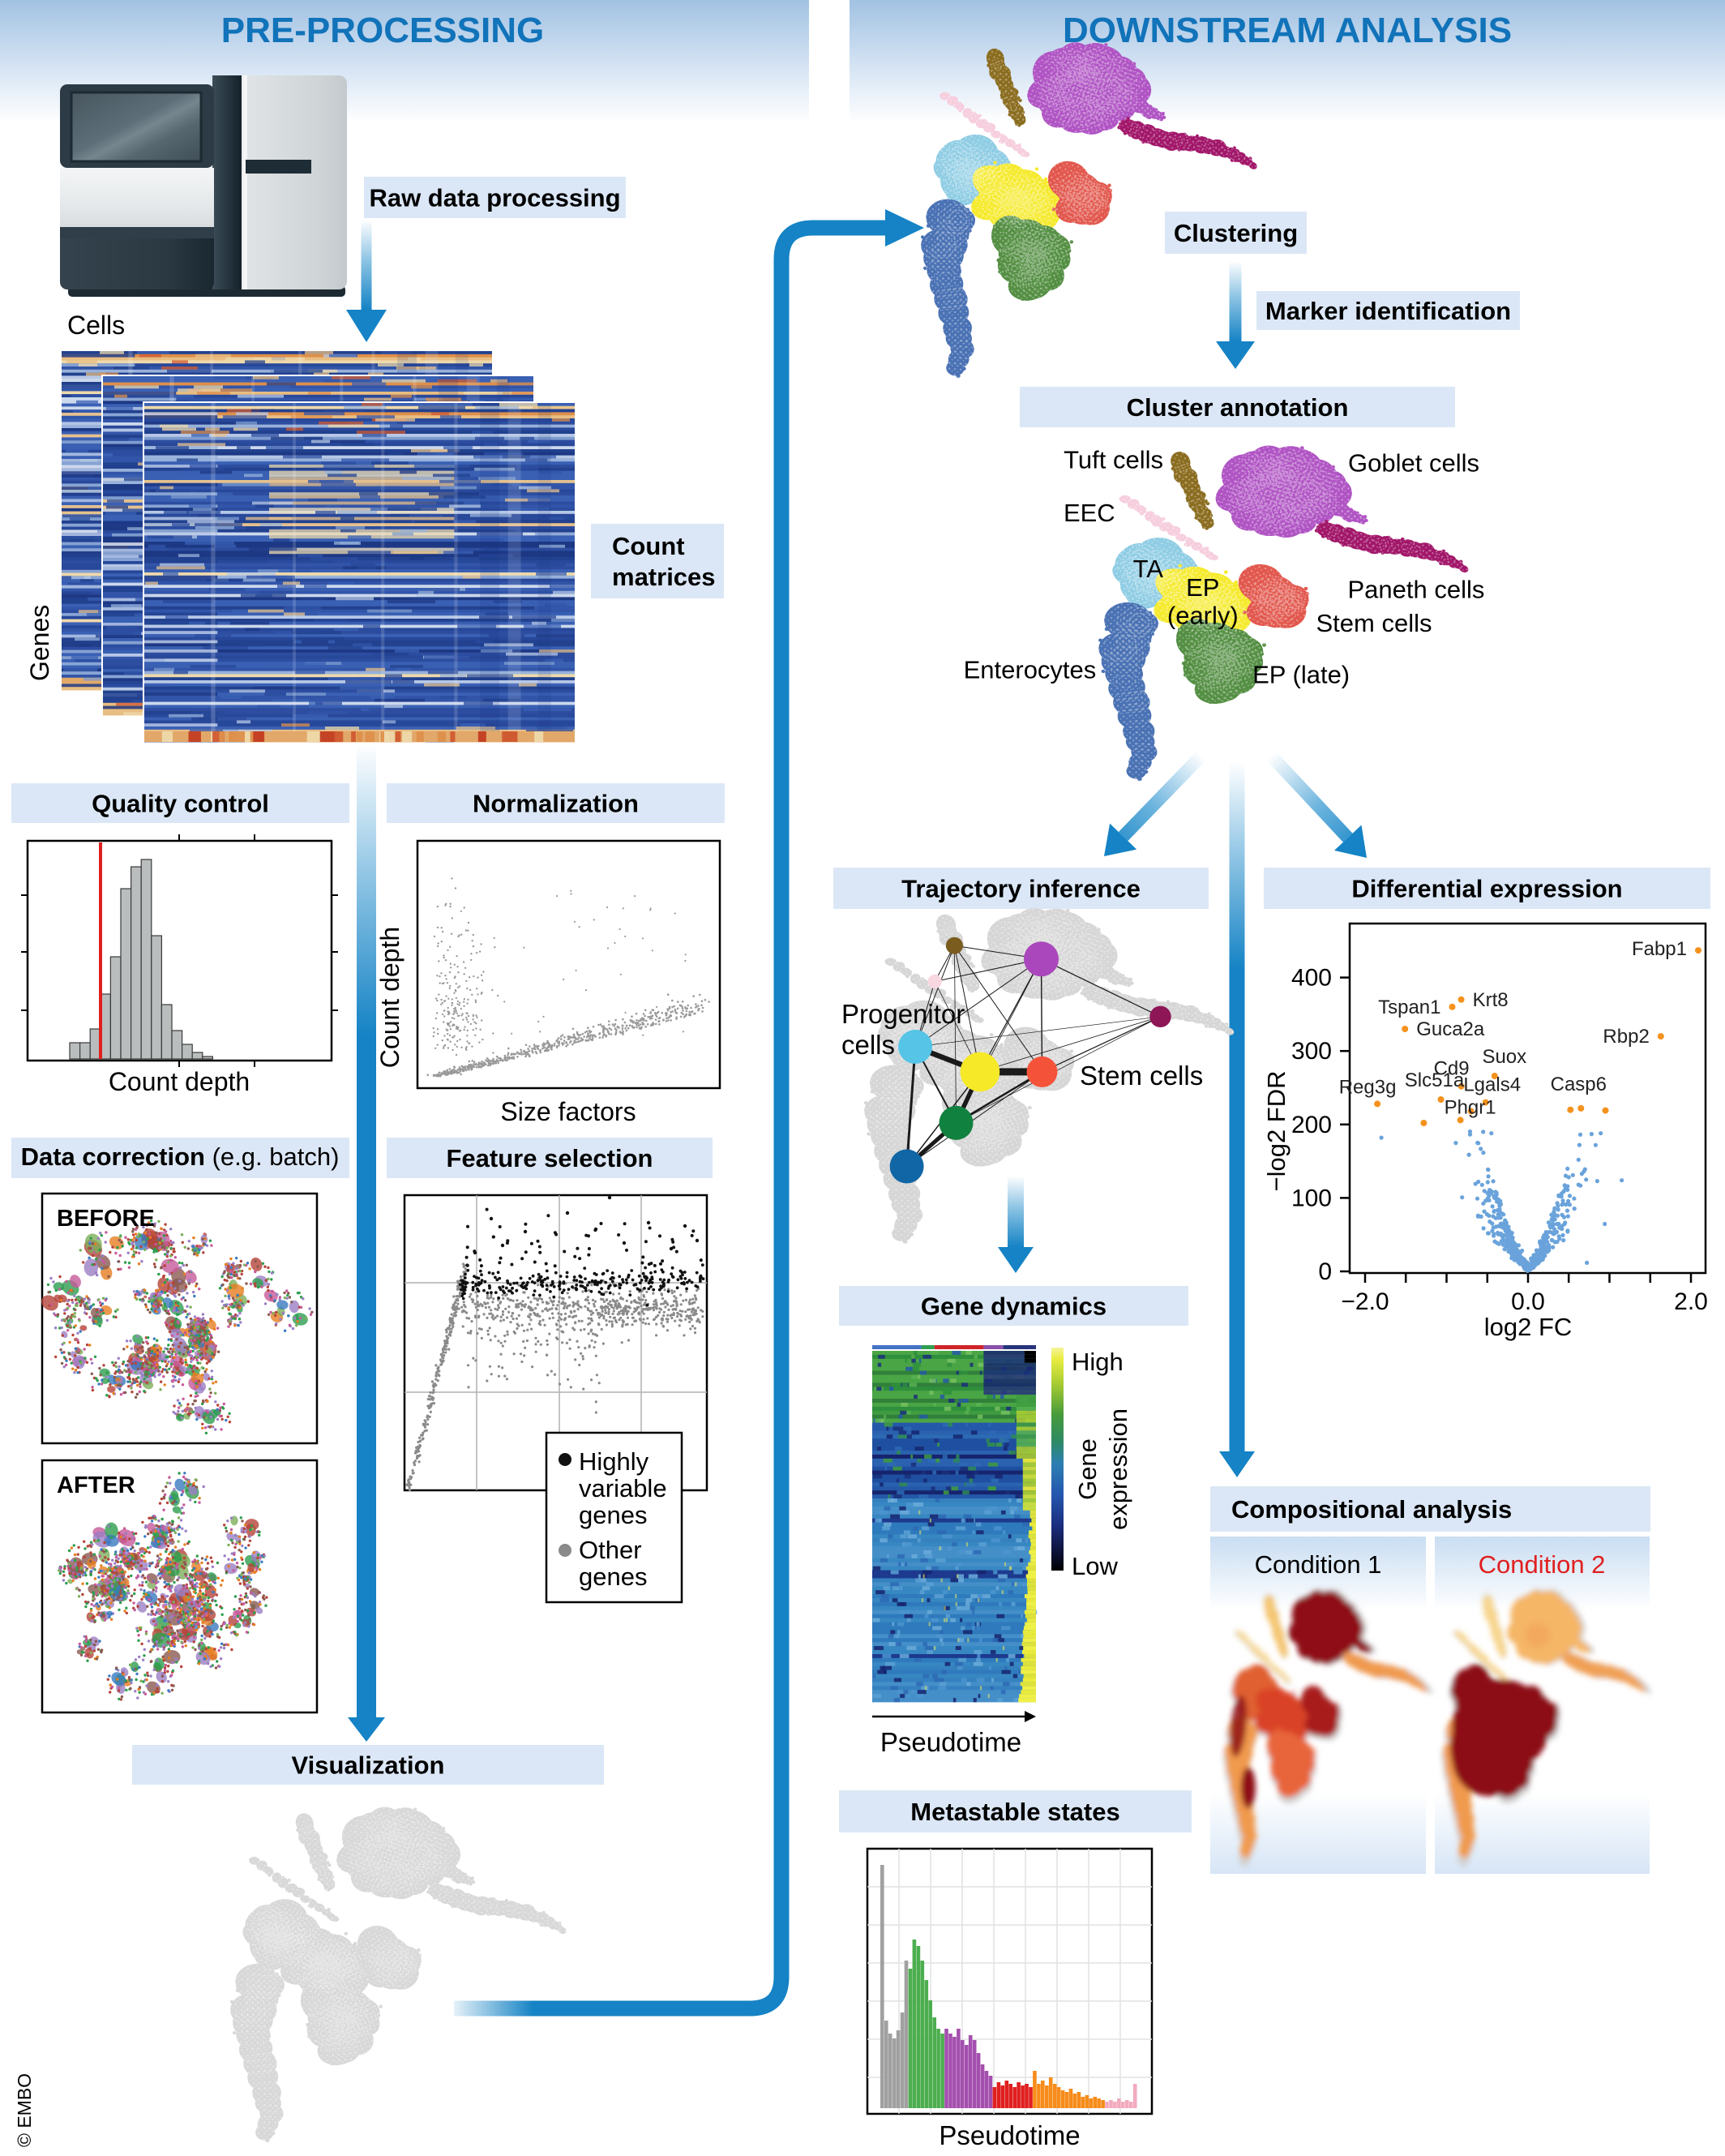 Image resolution: width=1725 pixels, height=2156 pixels. I want to click on svg-text: PRE-PROCESSING, so click(383, 30).